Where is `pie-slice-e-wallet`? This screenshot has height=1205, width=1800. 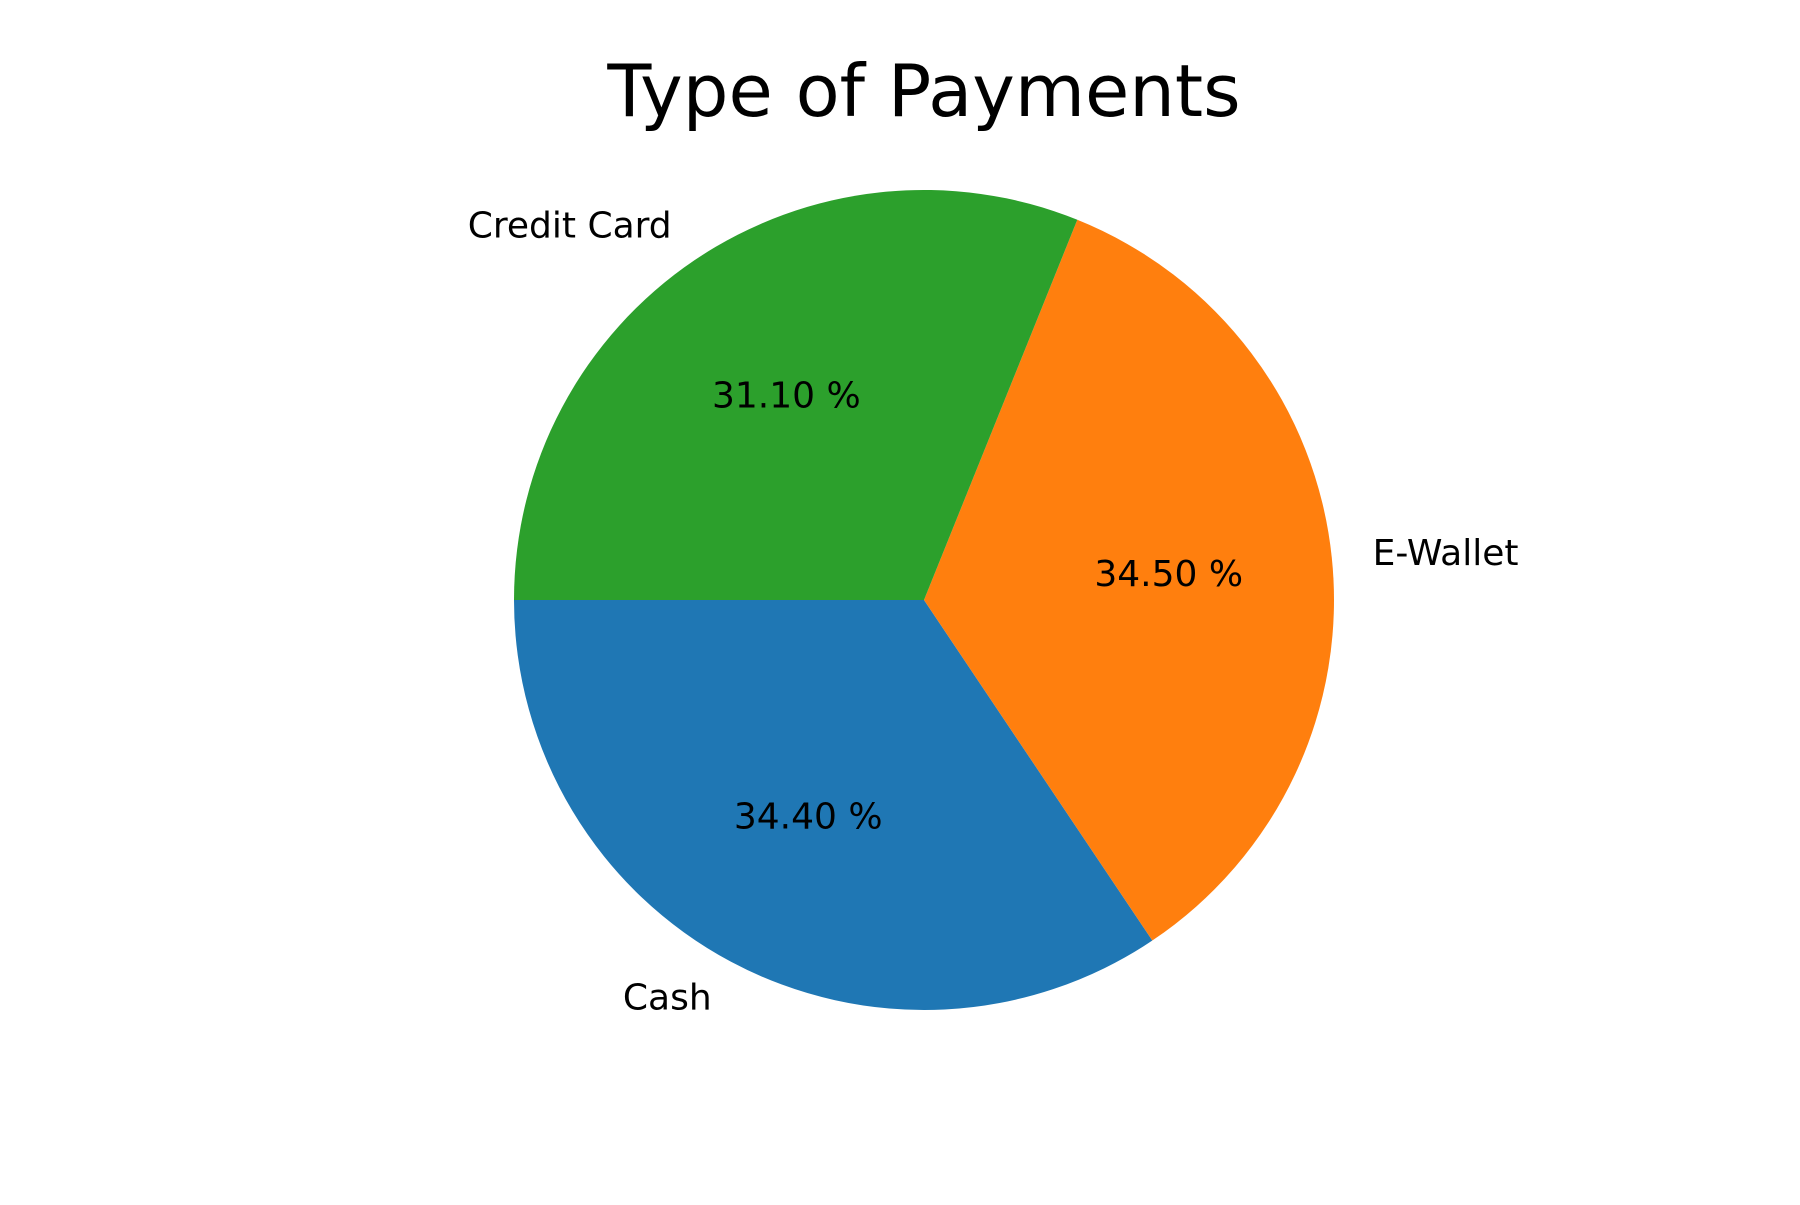
pie-slice-e-wallet is located at coordinates (1129, 580).